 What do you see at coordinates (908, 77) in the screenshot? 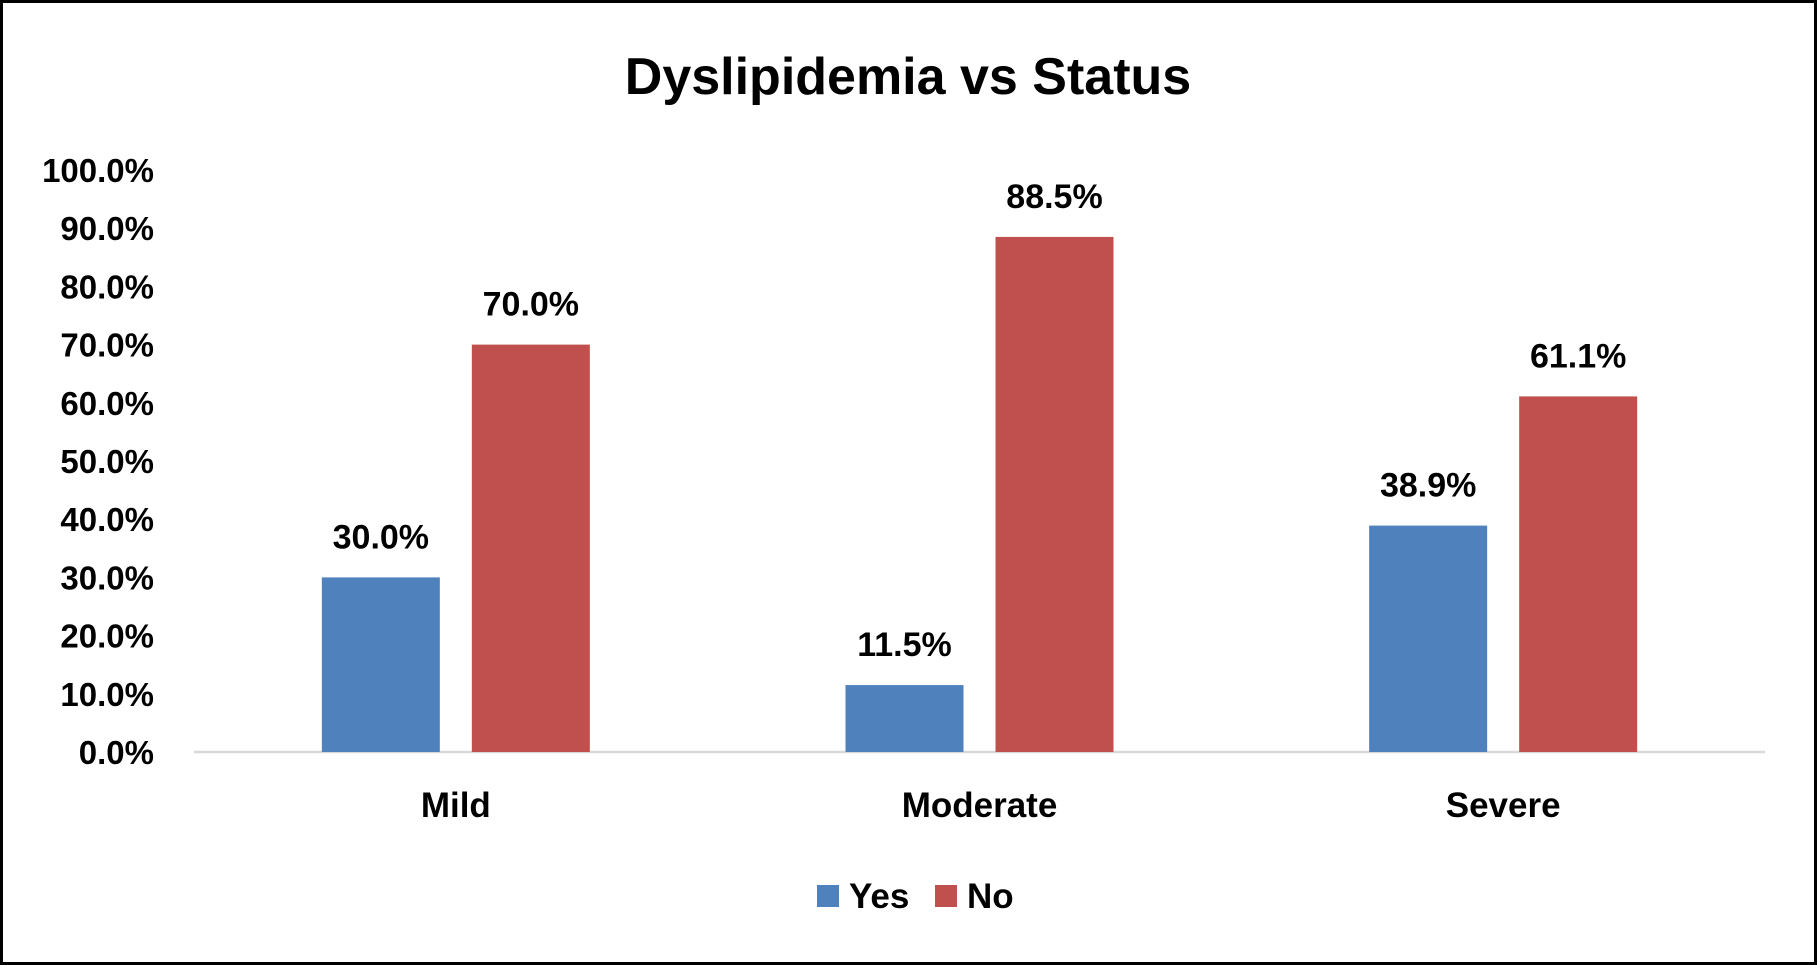
I see `chart-title: Dyslipidemia vs Status` at bounding box center [908, 77].